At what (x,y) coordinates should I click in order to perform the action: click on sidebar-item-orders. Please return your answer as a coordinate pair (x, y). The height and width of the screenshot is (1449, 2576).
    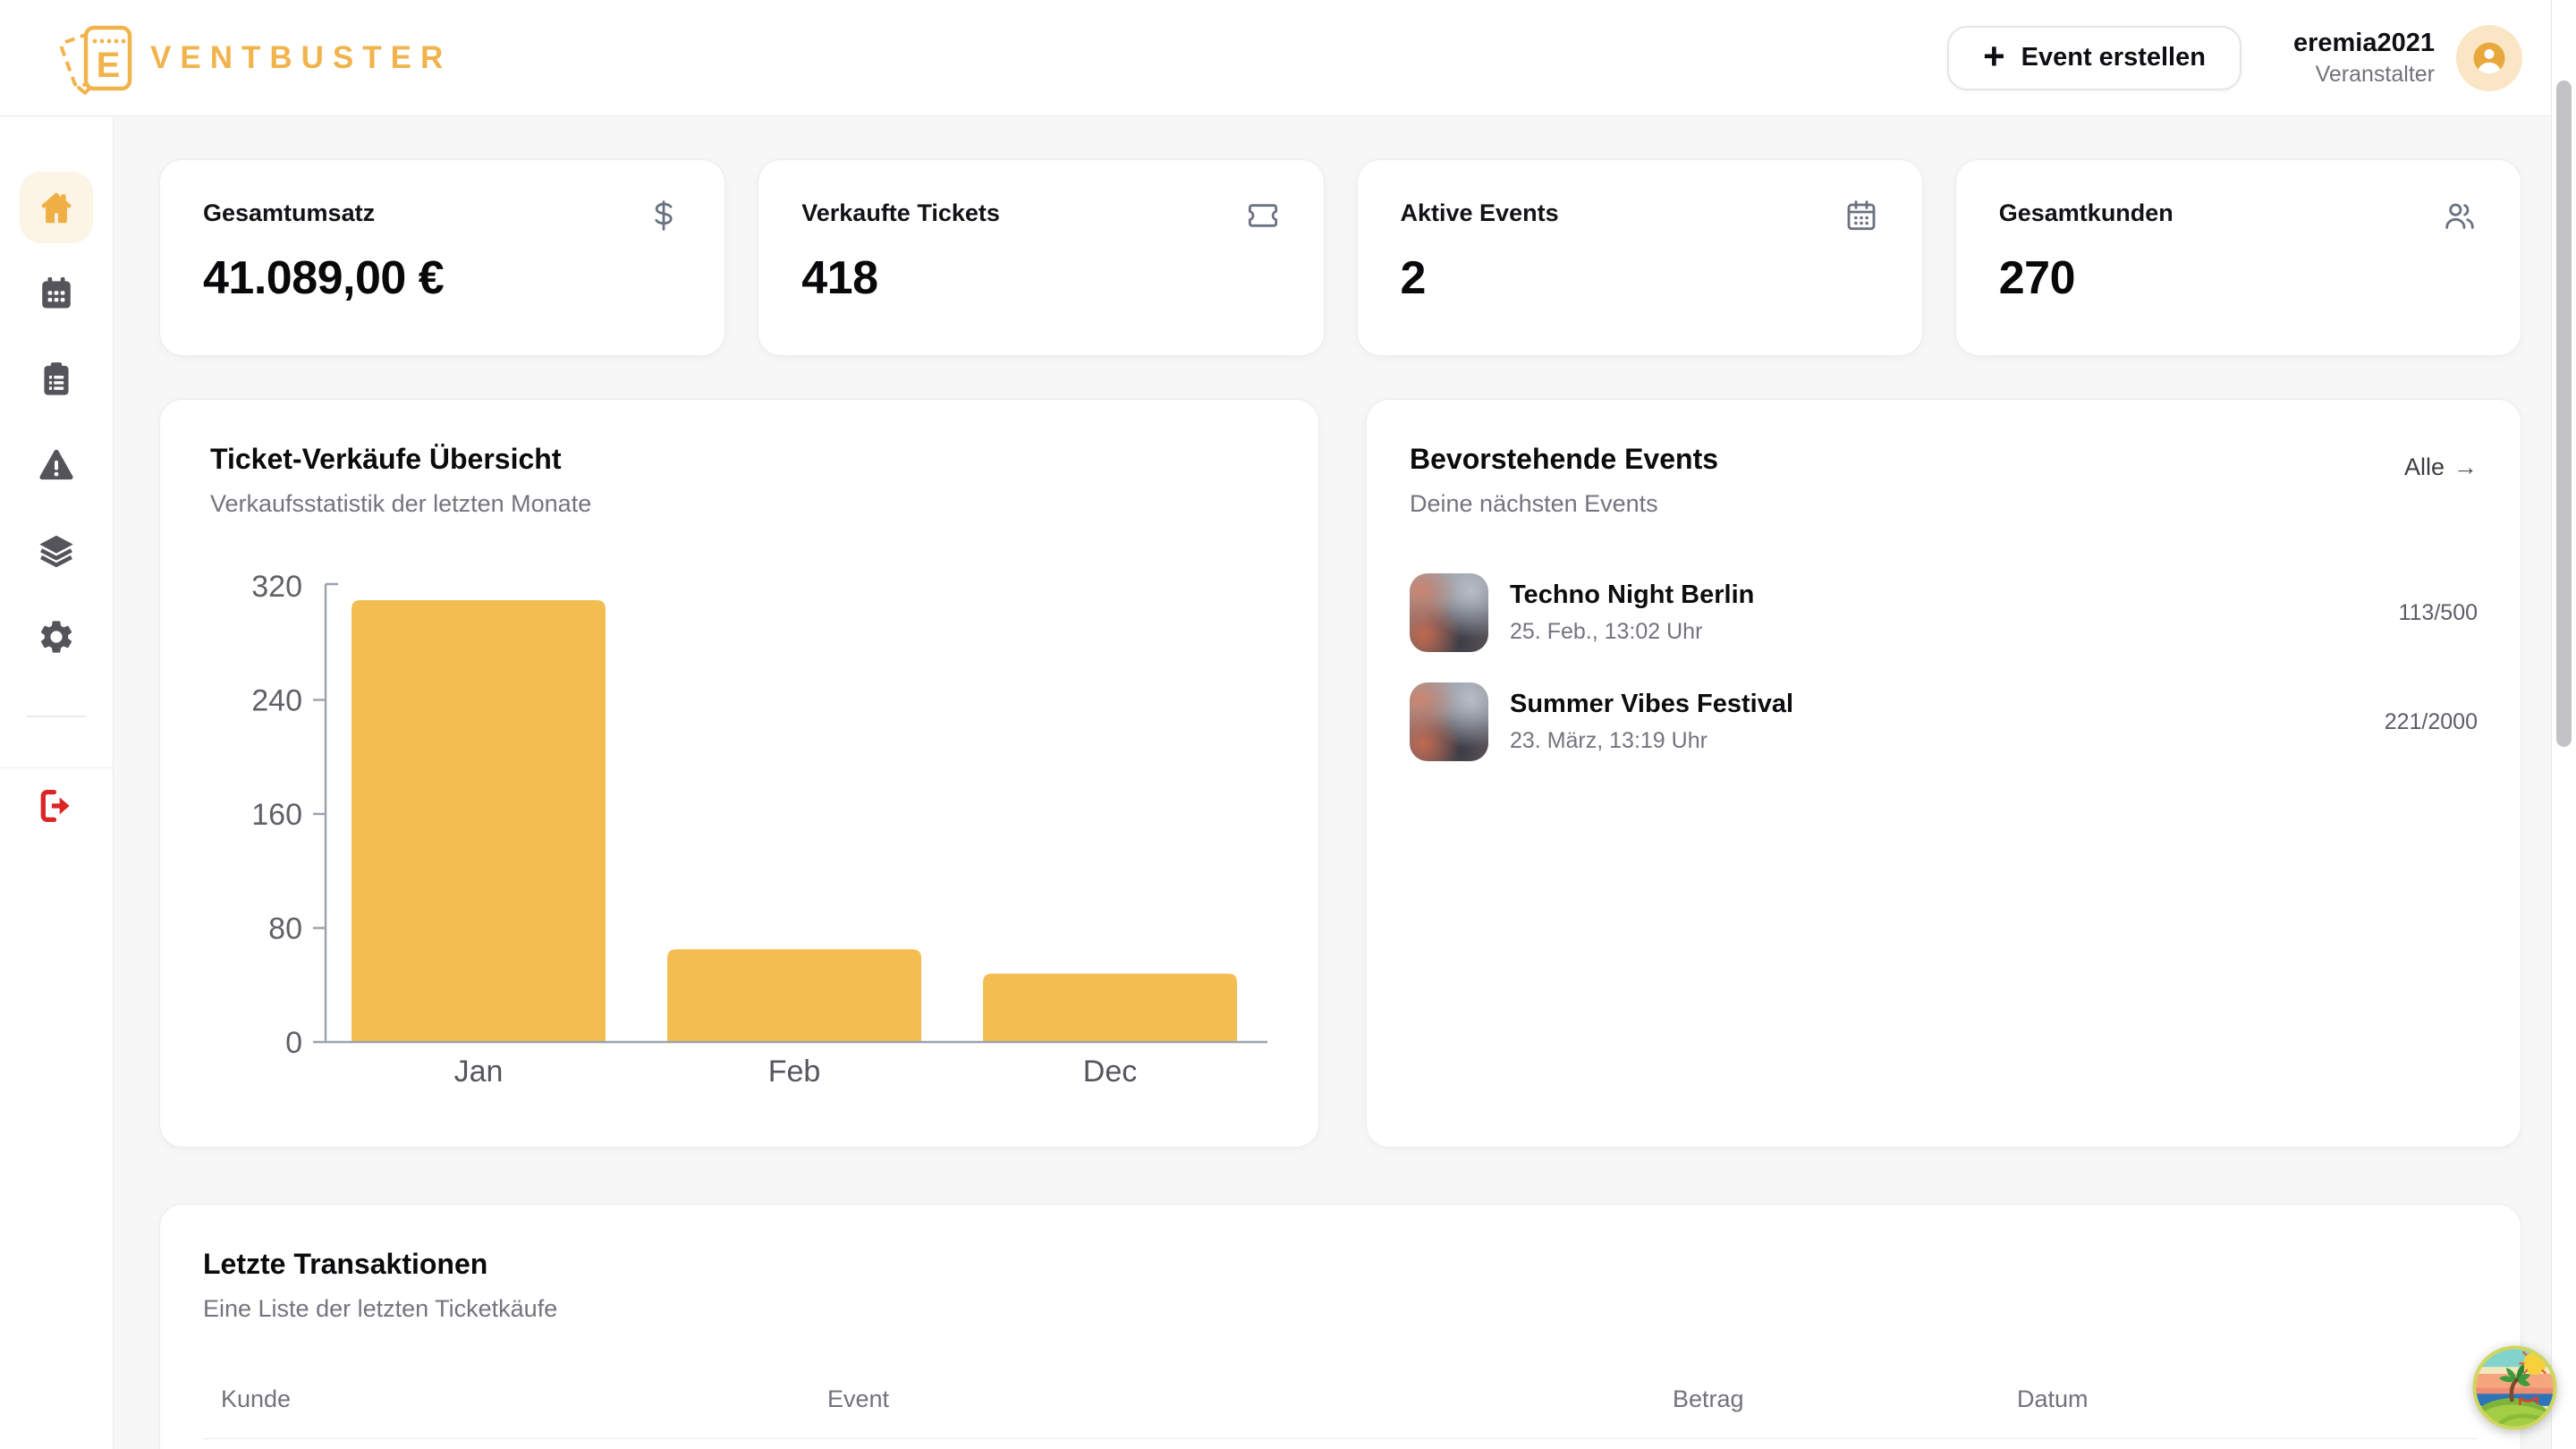
    Looking at the image, I should click on (56, 379).